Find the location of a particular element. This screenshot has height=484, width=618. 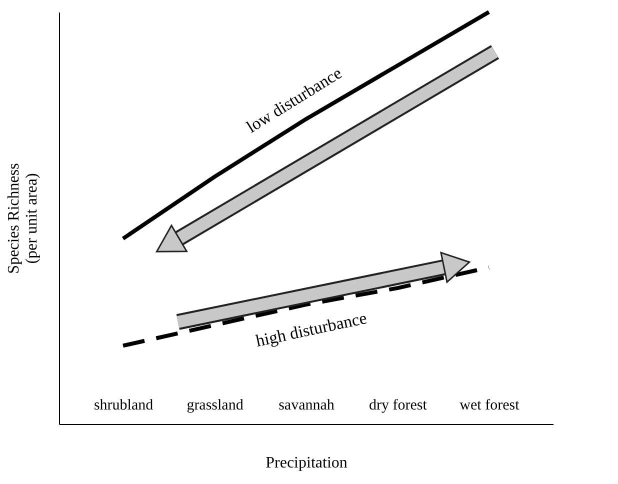

x-tick-label: grassland is located at coordinates (215, 406).